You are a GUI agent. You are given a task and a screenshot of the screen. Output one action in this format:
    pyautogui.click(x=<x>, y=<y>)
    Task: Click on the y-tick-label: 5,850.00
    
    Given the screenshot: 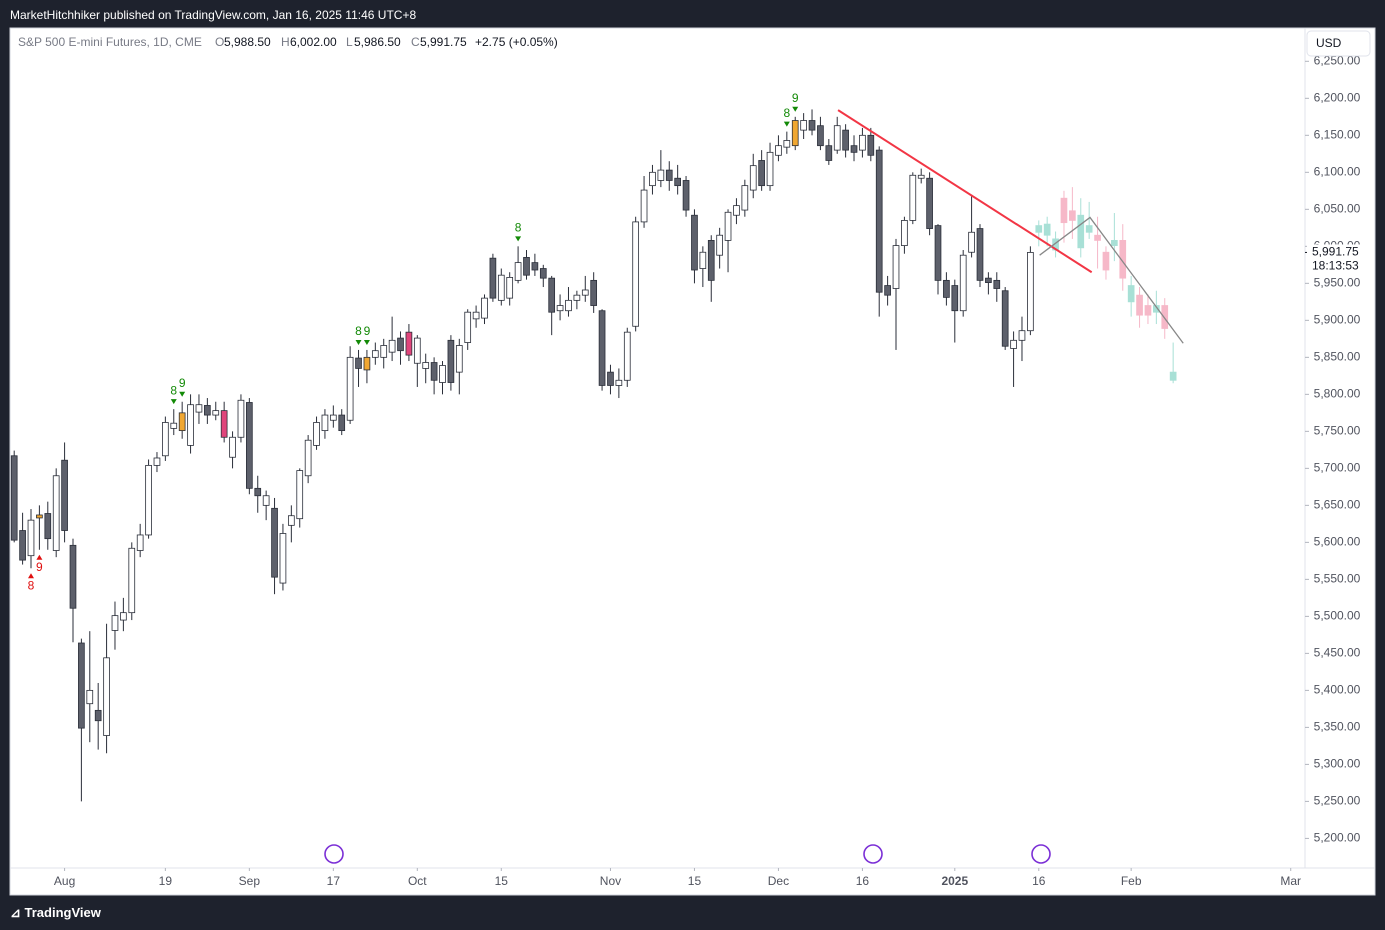 What is the action you would take?
    pyautogui.click(x=1337, y=357)
    